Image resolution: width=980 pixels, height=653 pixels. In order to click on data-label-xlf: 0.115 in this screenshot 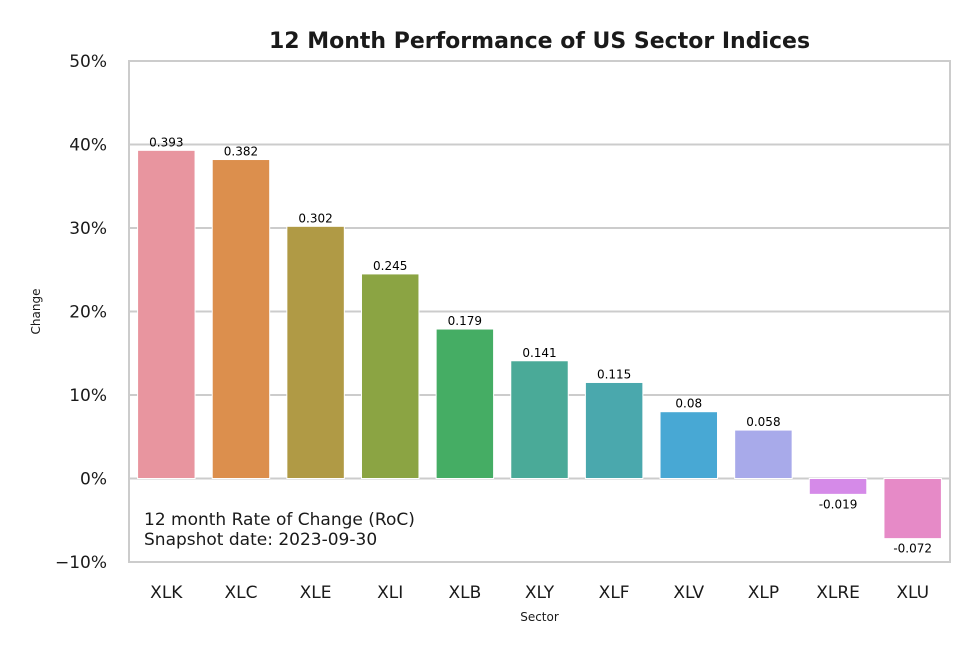, I will do `click(614, 374)`.